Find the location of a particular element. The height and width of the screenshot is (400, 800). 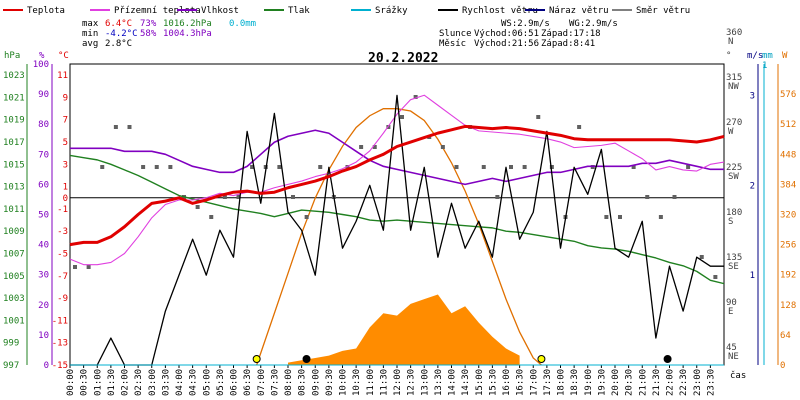

x-tick-label: 16:30 is located at coordinates (521, 382).